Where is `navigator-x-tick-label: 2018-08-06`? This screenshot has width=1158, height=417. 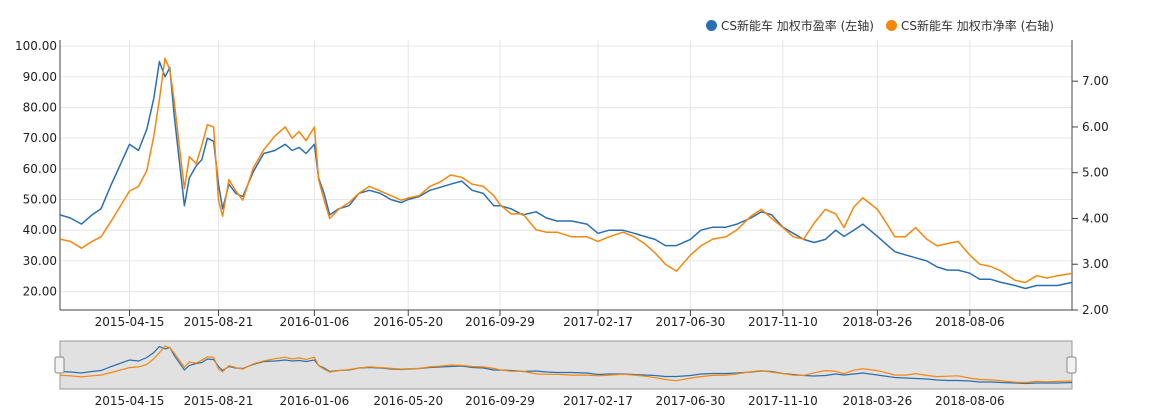 navigator-x-tick-label: 2018-08-06 is located at coordinates (970, 401).